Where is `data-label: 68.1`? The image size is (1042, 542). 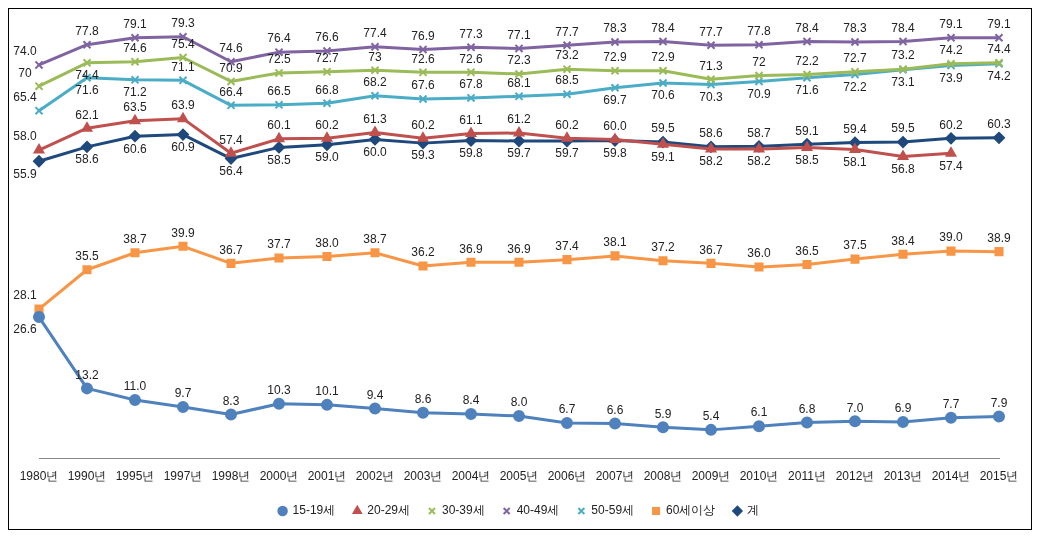 data-label: 68.1 is located at coordinates (519, 82).